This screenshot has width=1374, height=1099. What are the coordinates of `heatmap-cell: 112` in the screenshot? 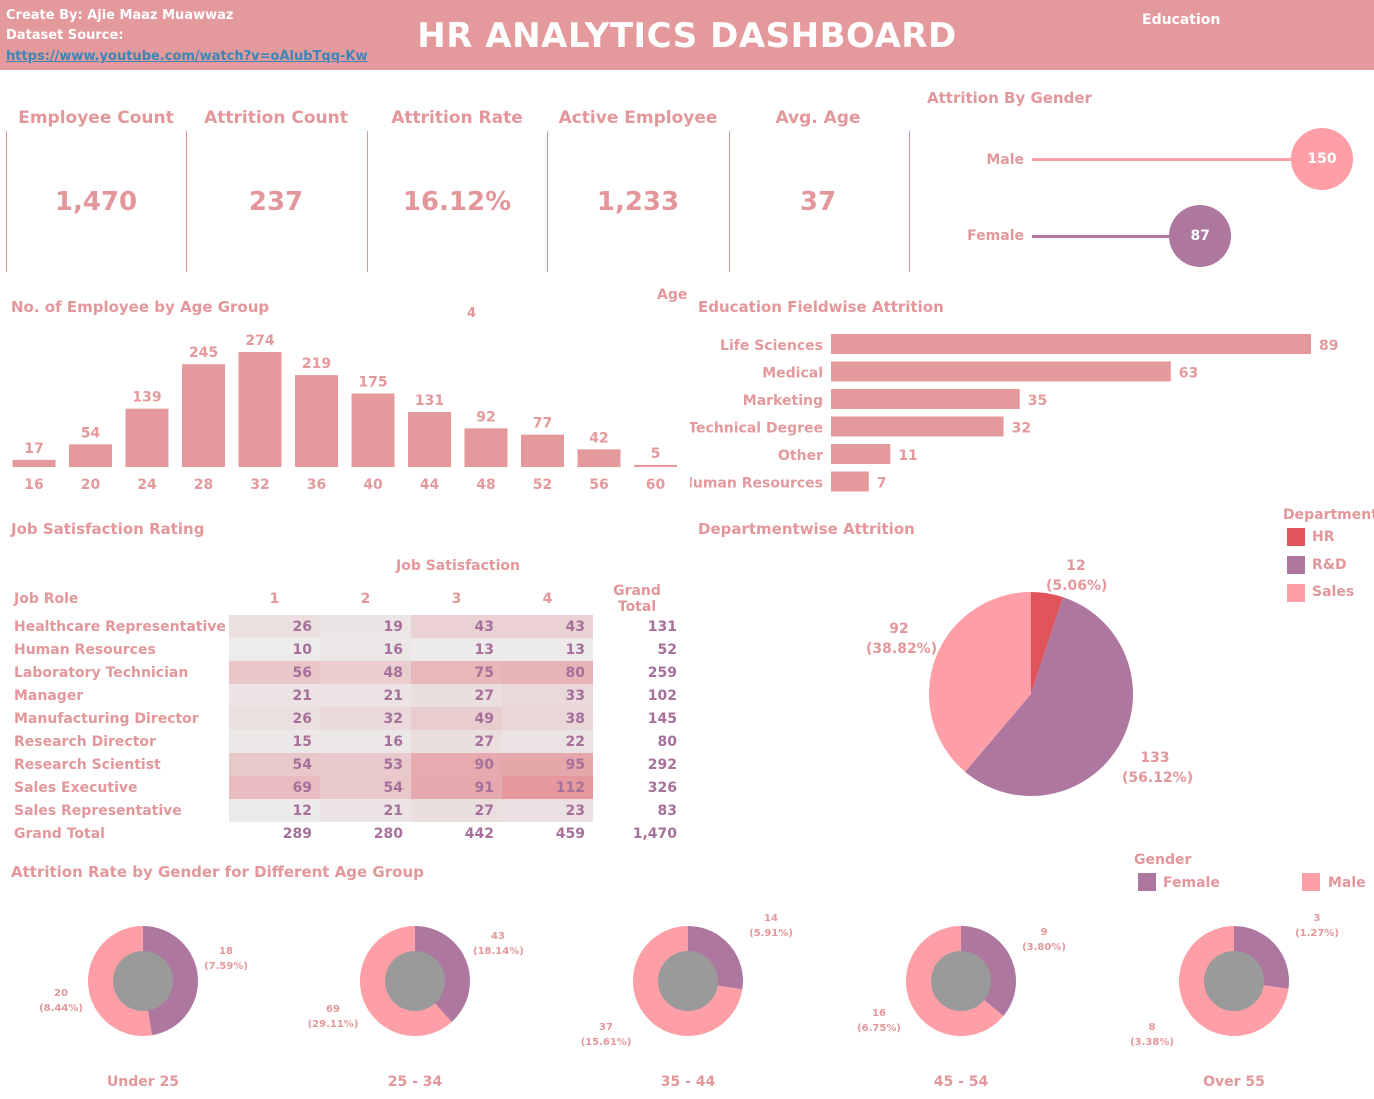 It's located at (547, 787).